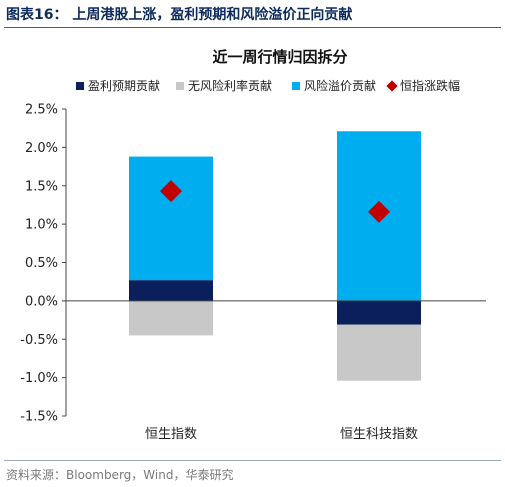 This screenshot has width=505, height=487. What do you see at coordinates (252, 27) in the screenshot?
I see `title-divider` at bounding box center [252, 27].